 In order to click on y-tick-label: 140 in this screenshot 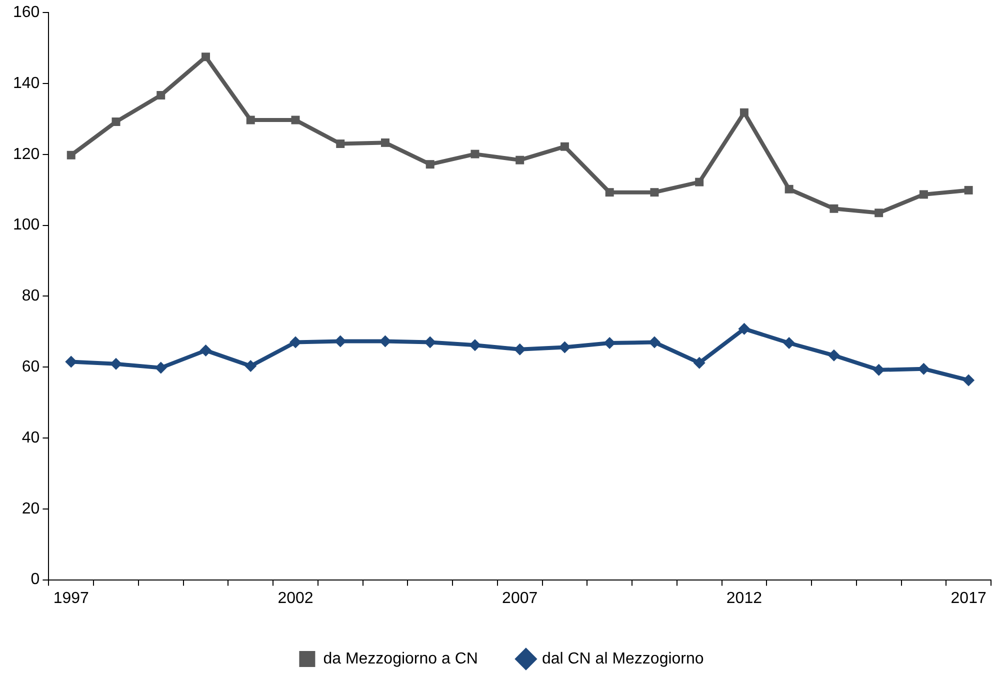, I will do `click(26, 83)`.